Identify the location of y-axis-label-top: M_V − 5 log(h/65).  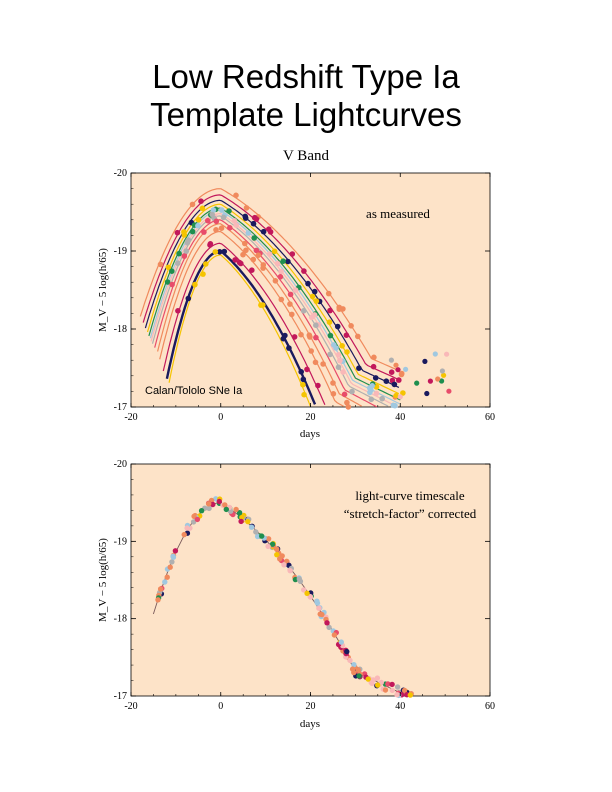
(103, 290).